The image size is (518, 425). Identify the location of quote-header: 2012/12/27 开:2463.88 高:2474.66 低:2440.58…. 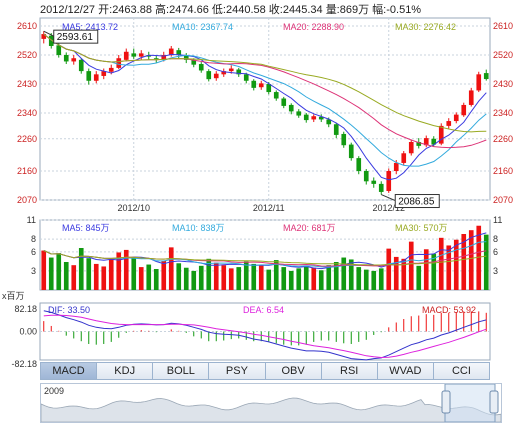
(230, 9).